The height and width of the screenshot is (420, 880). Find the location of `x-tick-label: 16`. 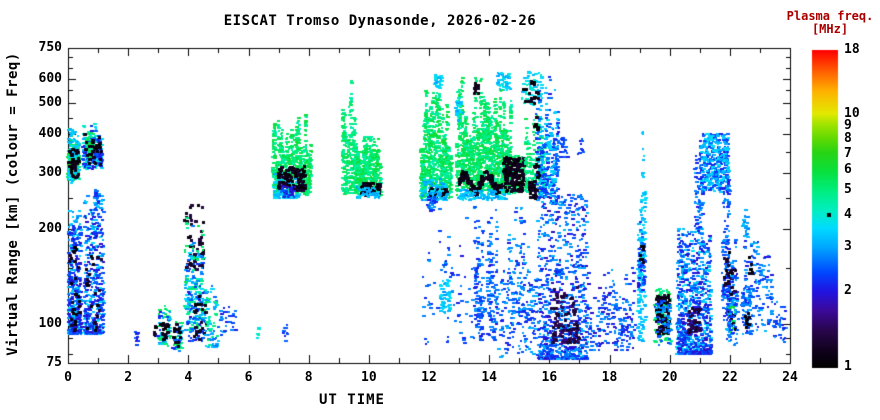

x-tick-label: 16 is located at coordinates (549, 377).